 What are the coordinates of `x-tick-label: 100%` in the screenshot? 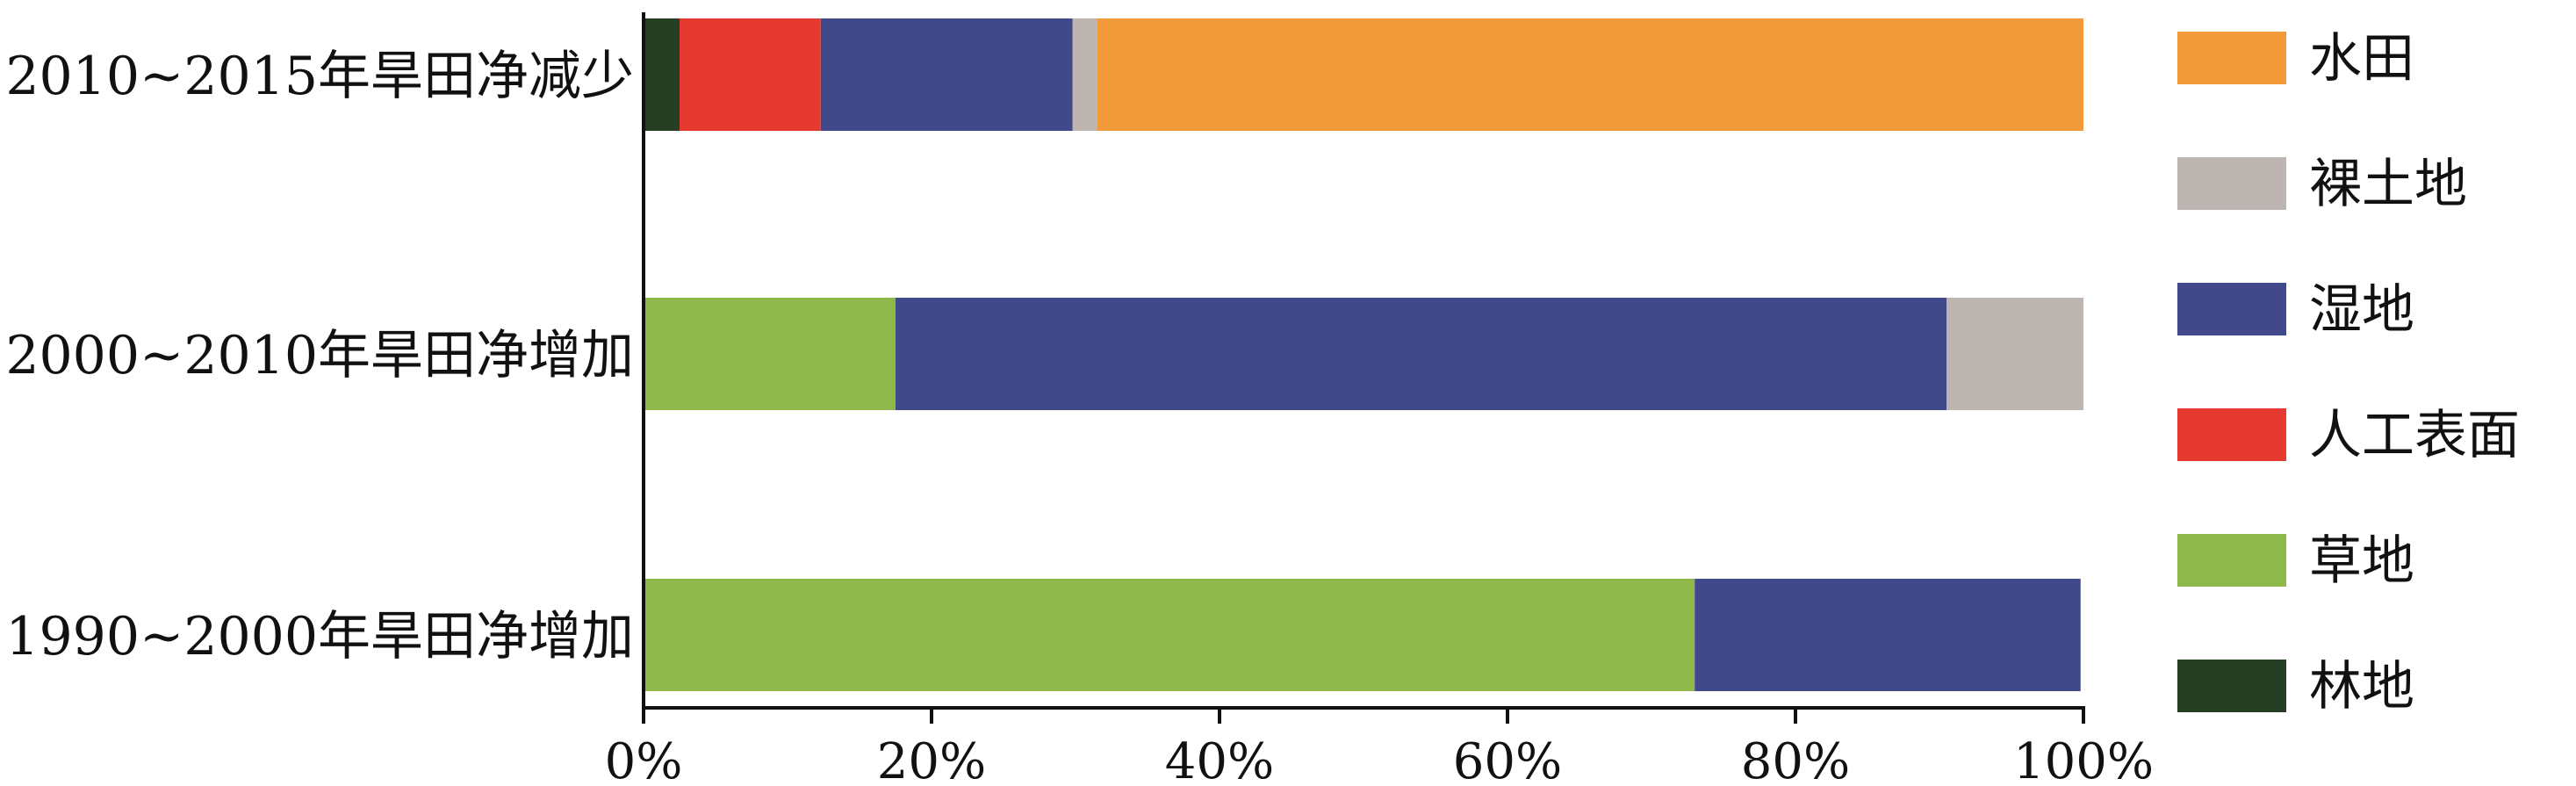 It's located at (2083, 759).